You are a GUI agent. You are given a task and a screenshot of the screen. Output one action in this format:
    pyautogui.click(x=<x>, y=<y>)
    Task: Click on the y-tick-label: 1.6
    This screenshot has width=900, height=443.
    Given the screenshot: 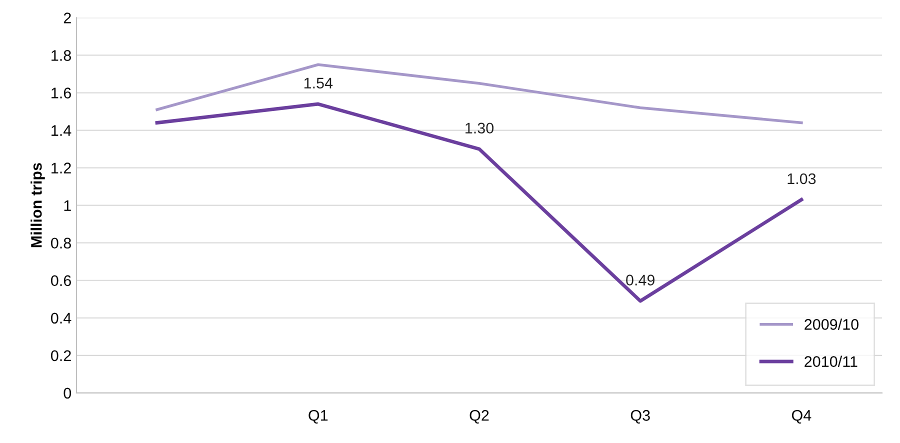 What is the action you would take?
    pyautogui.click(x=61, y=93)
    